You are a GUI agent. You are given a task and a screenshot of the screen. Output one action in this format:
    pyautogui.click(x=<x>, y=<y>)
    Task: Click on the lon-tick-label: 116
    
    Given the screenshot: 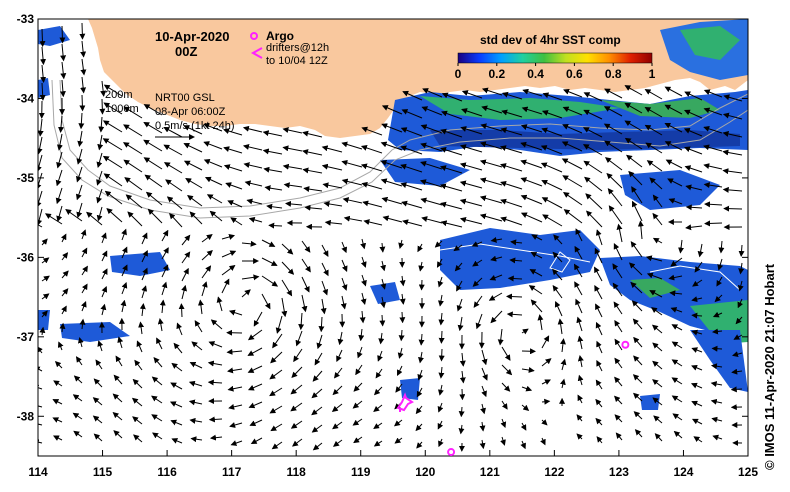 What is the action you would take?
    pyautogui.click(x=167, y=472)
    